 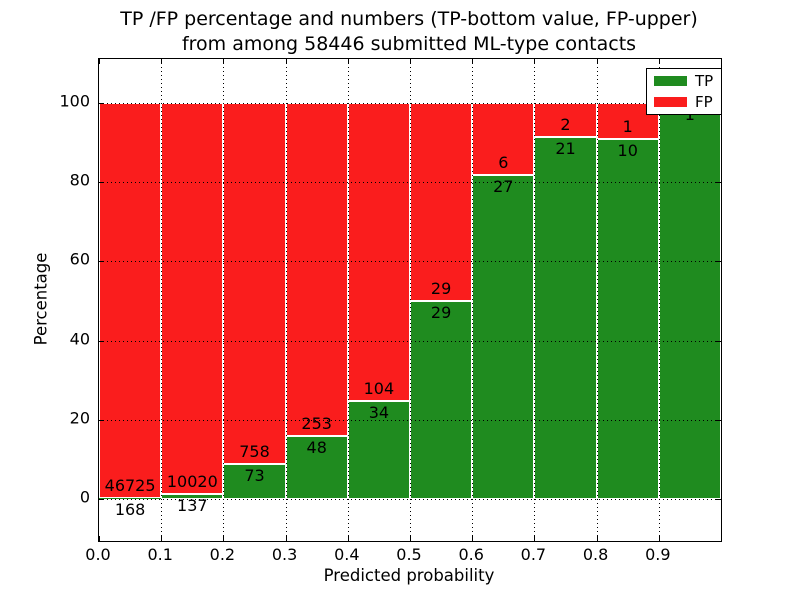 I want to click on fp-swatch-icon, so click(x=670, y=102).